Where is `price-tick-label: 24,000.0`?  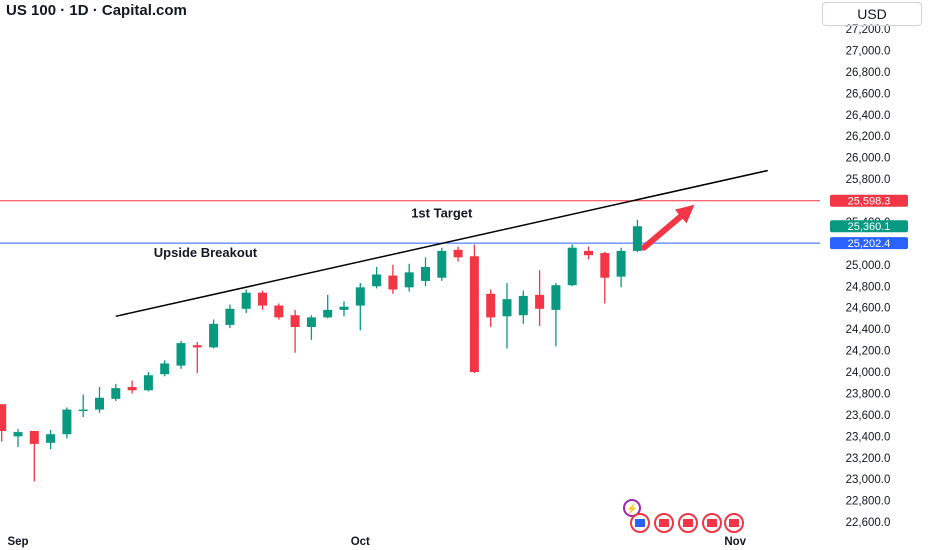
price-tick-label: 24,000.0 is located at coordinates (868, 373).